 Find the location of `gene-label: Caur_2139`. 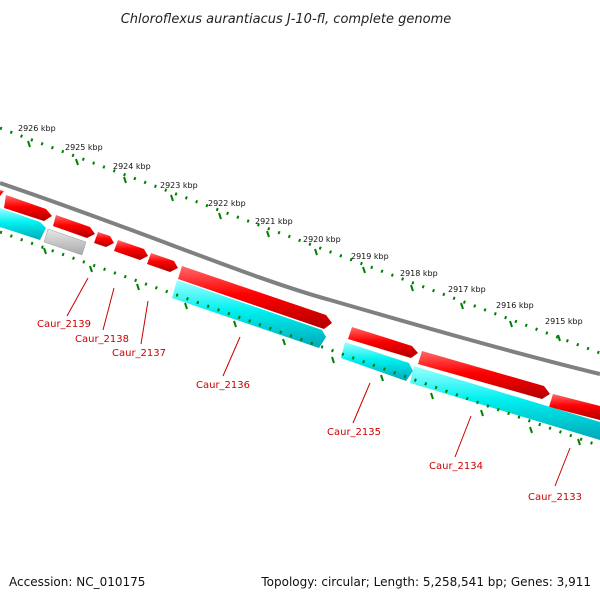

gene-label: Caur_2139 is located at coordinates (64, 324).